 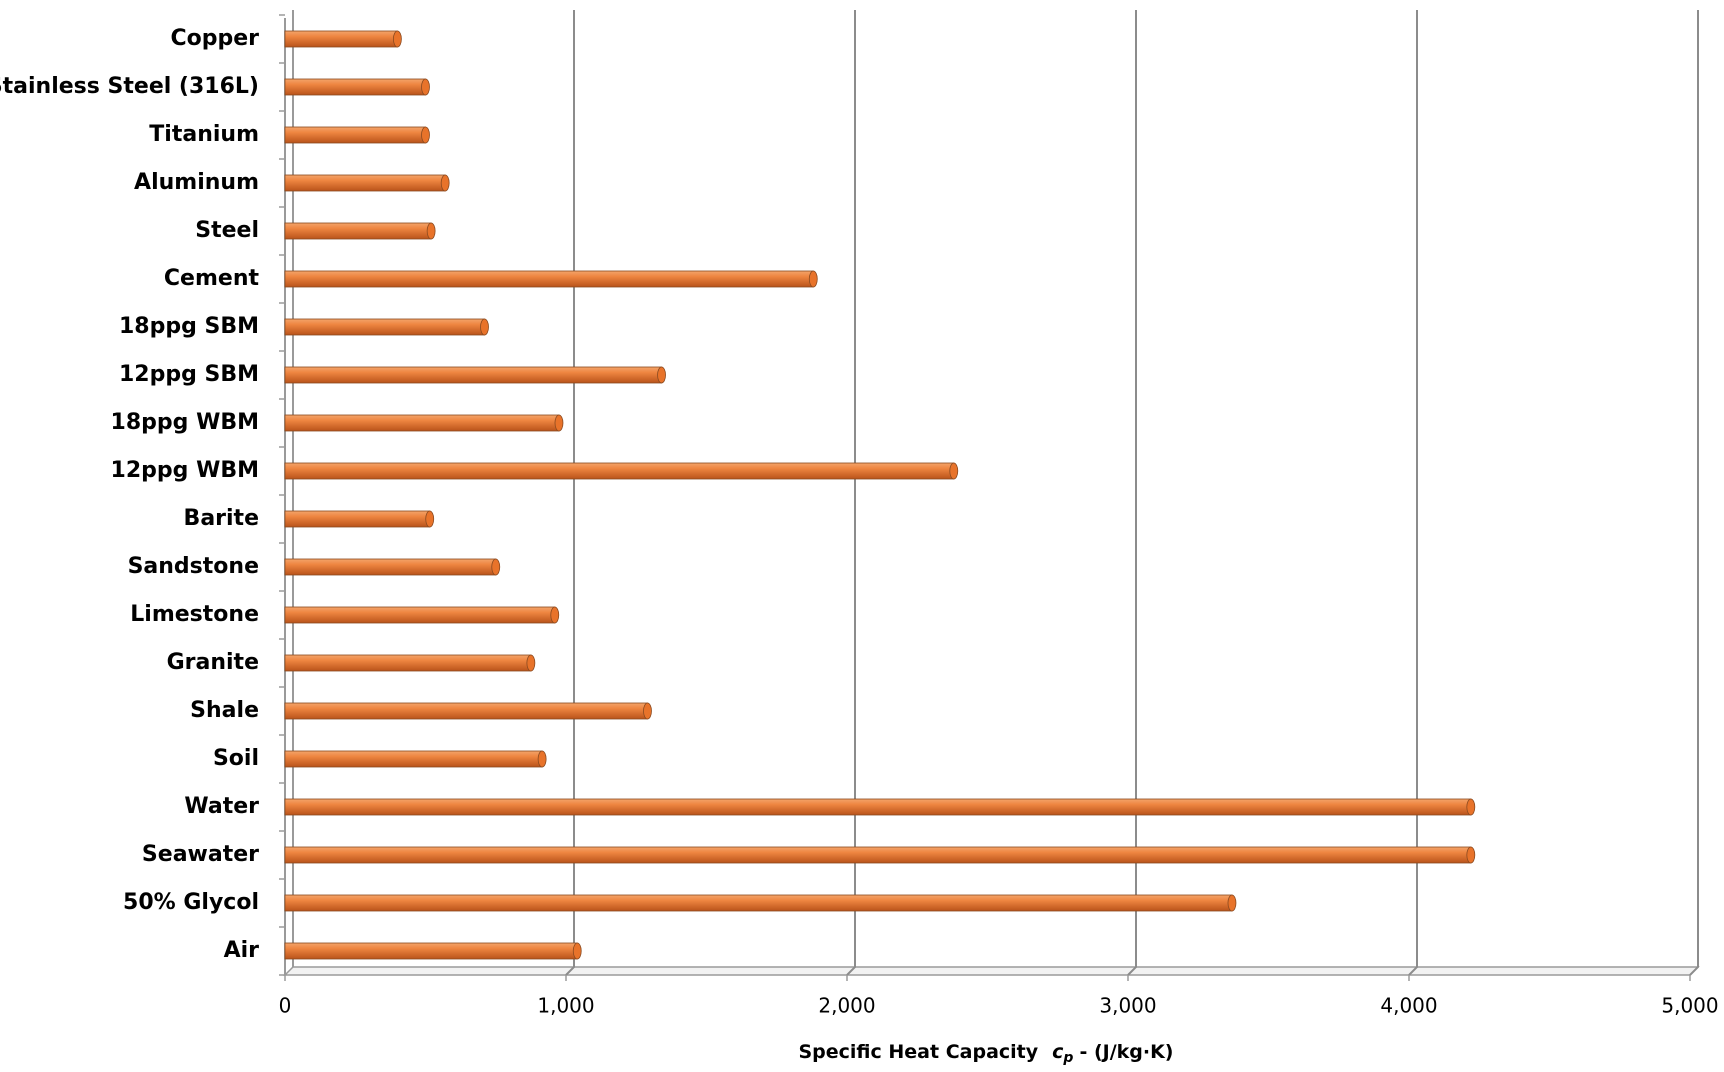 What do you see at coordinates (236, 758) in the screenshot?
I see `y-tick-label: Soil` at bounding box center [236, 758].